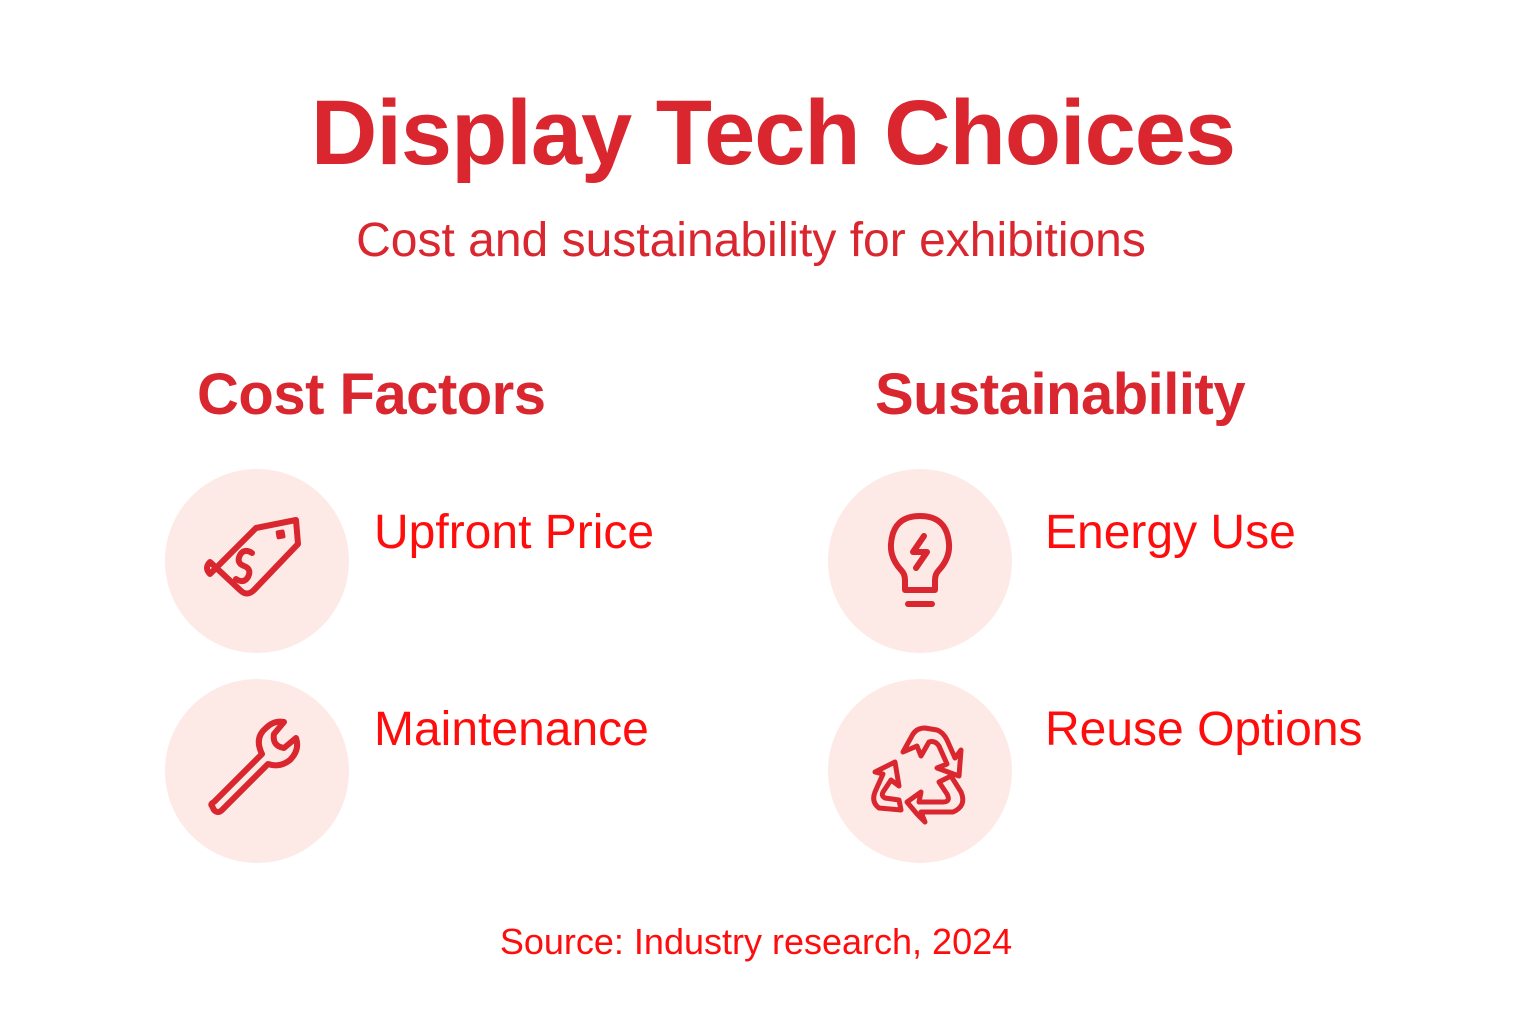  What do you see at coordinates (252, 557) in the screenshot?
I see `price-tag-icon` at bounding box center [252, 557].